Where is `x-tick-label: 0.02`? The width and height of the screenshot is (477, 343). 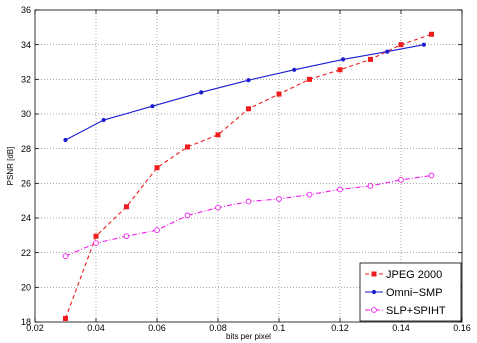
x-tick-label: 0.02 is located at coordinates (35, 328).